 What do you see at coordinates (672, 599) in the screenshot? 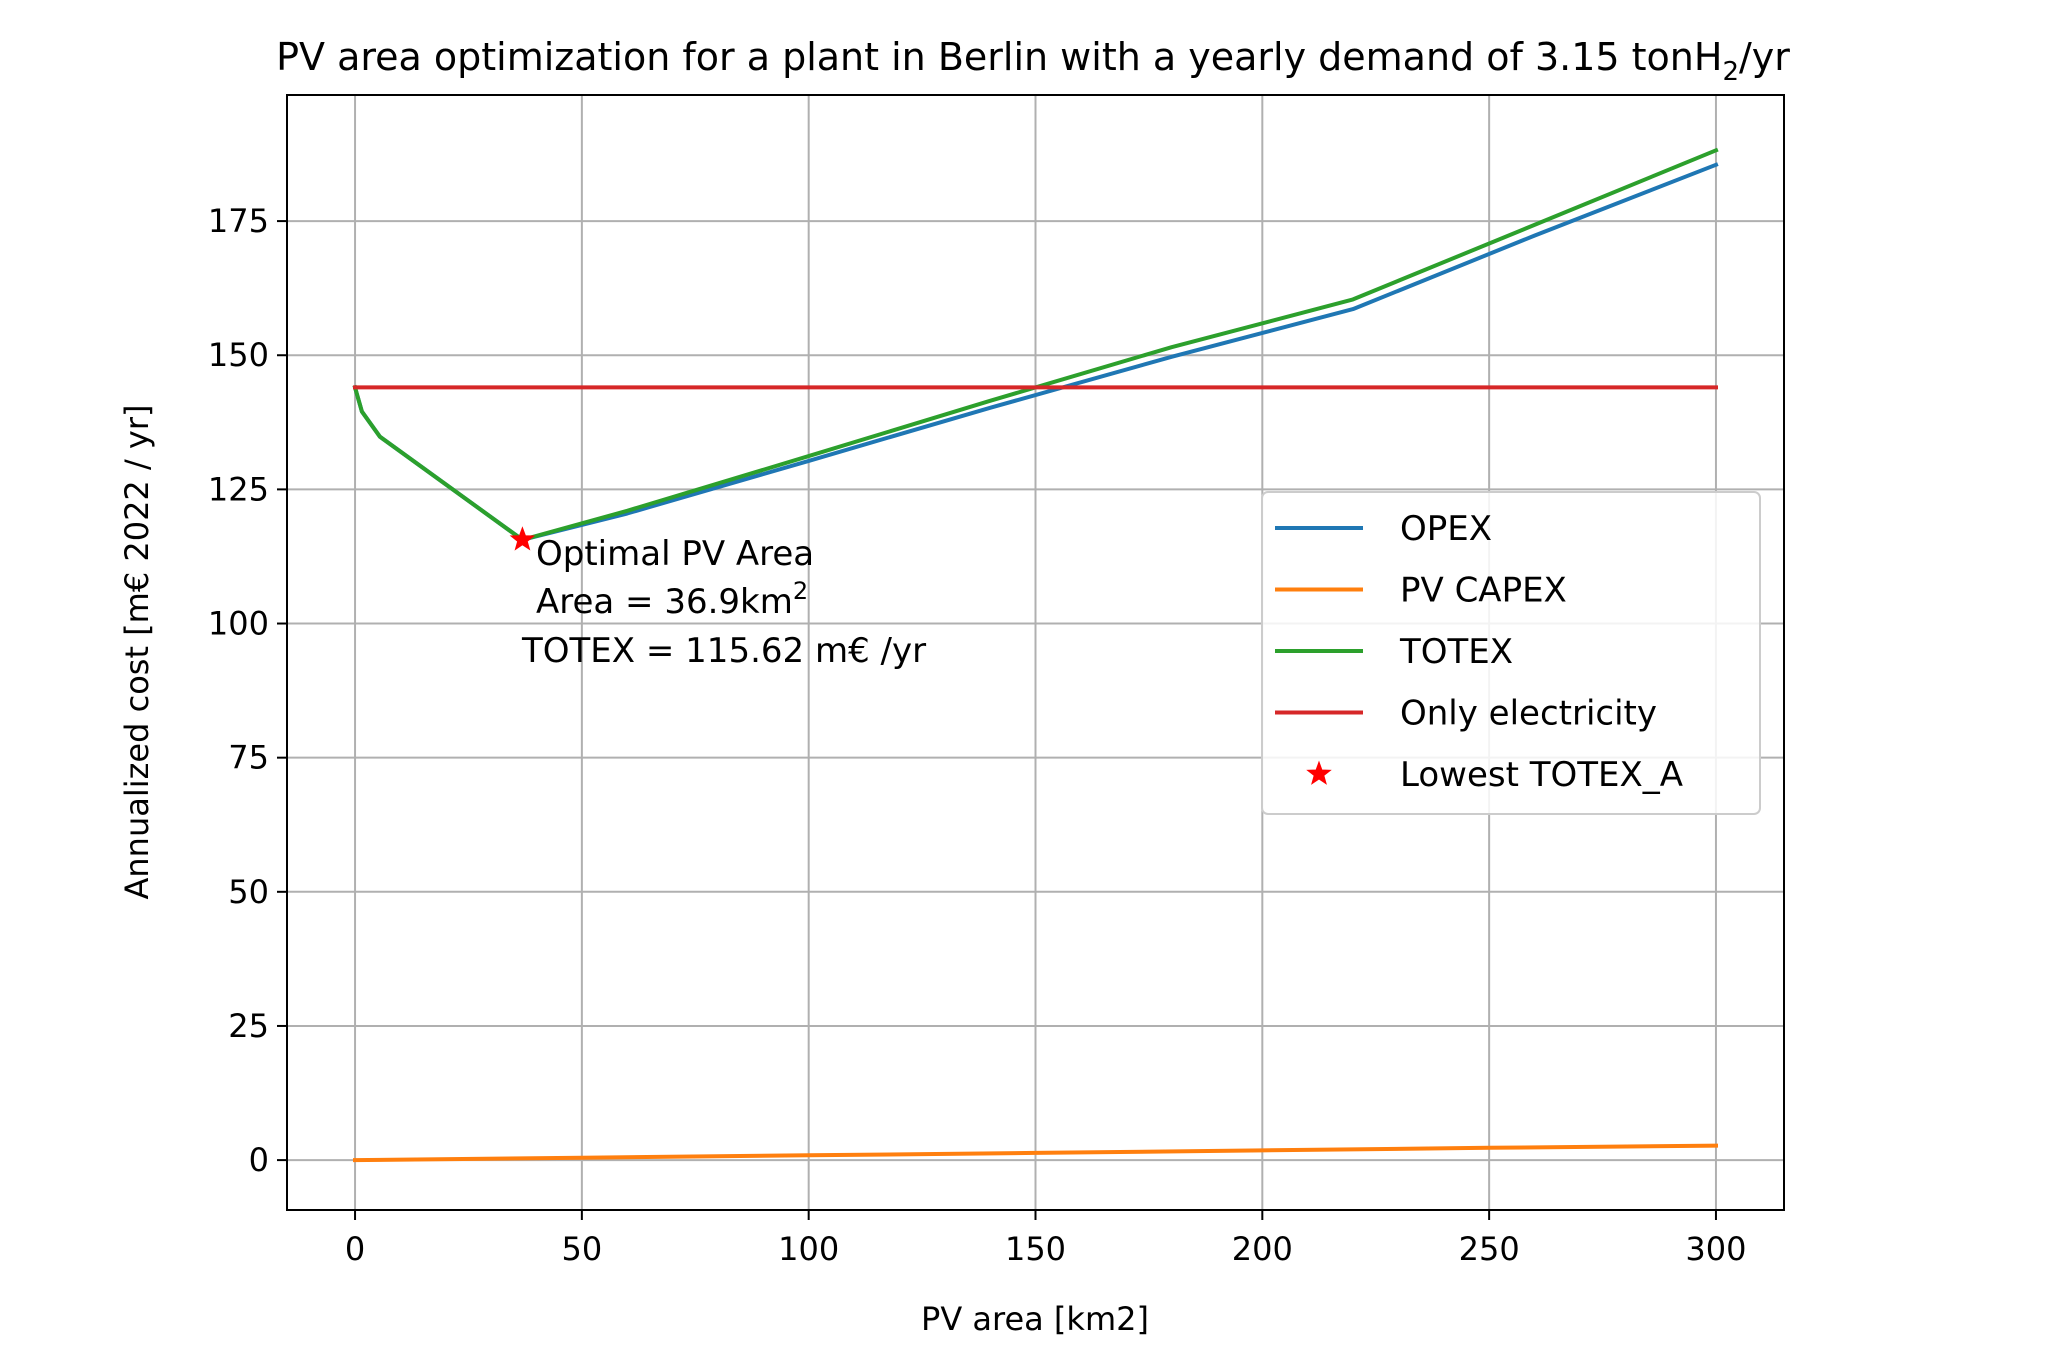
I see `annotation-line-2: Area = 36.9km2` at bounding box center [672, 599].